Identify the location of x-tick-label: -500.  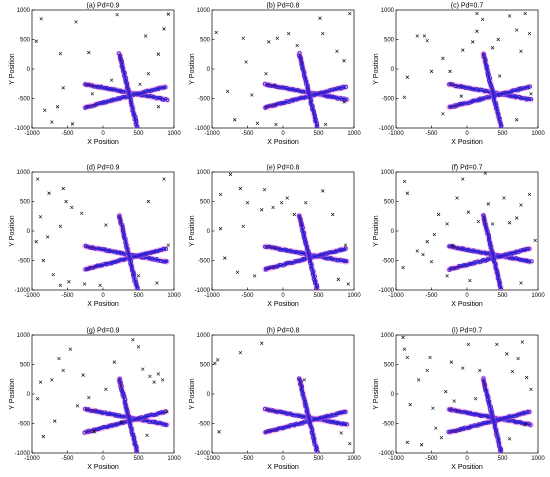
(67, 459).